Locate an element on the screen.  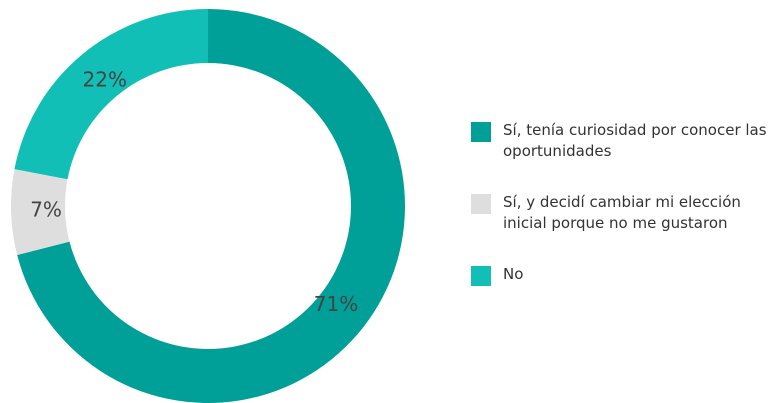
slice-label: 22% is located at coordinates (105, 80).